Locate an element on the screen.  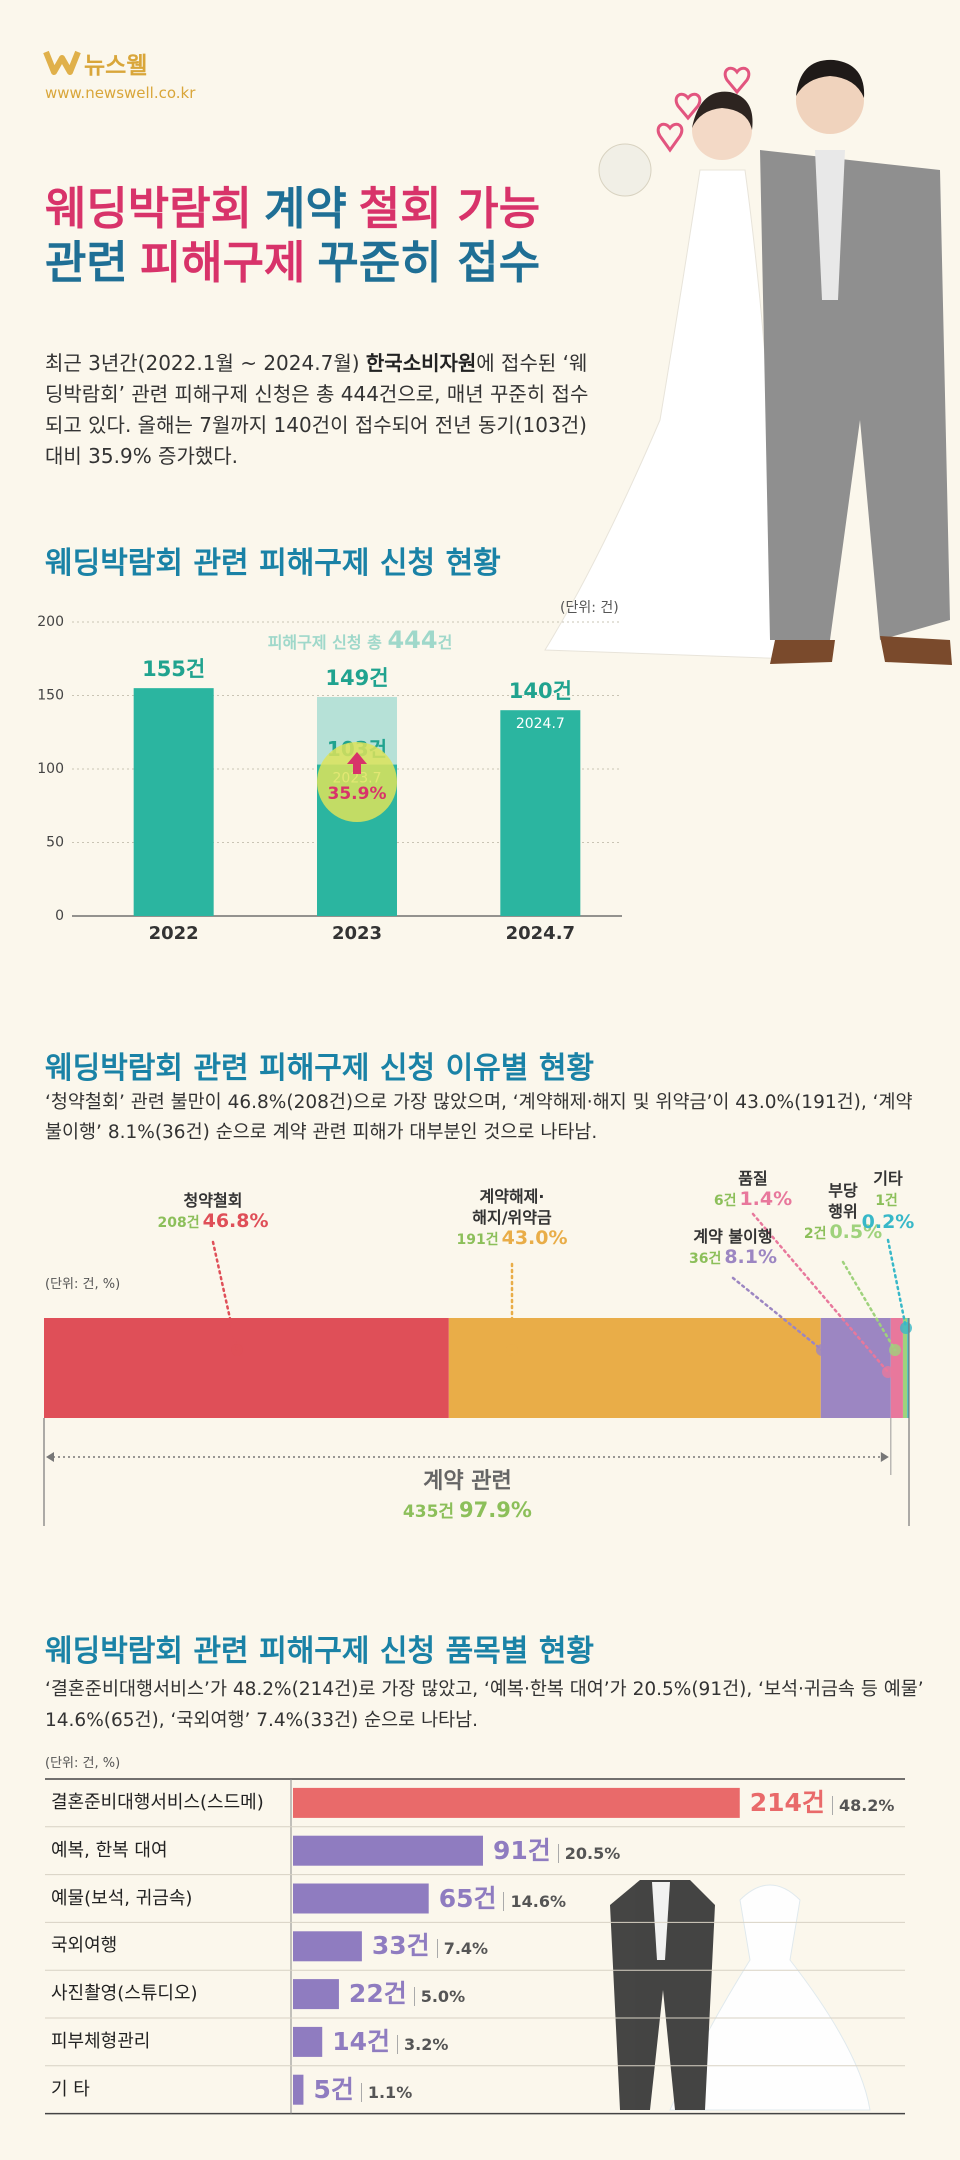
growth-arrow is located at coordinates (357, 763).